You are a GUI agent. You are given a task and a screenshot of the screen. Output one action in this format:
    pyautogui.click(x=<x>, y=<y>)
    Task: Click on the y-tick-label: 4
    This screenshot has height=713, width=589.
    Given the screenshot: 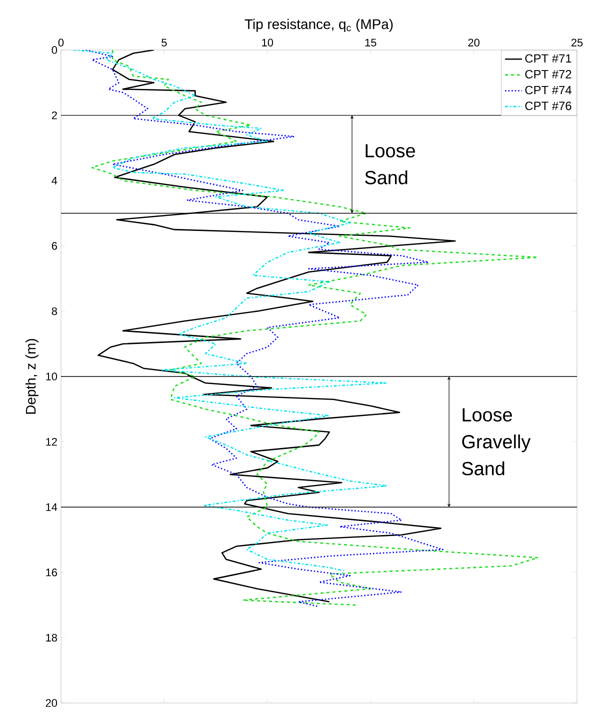 What is the action you would take?
    pyautogui.click(x=55, y=180)
    